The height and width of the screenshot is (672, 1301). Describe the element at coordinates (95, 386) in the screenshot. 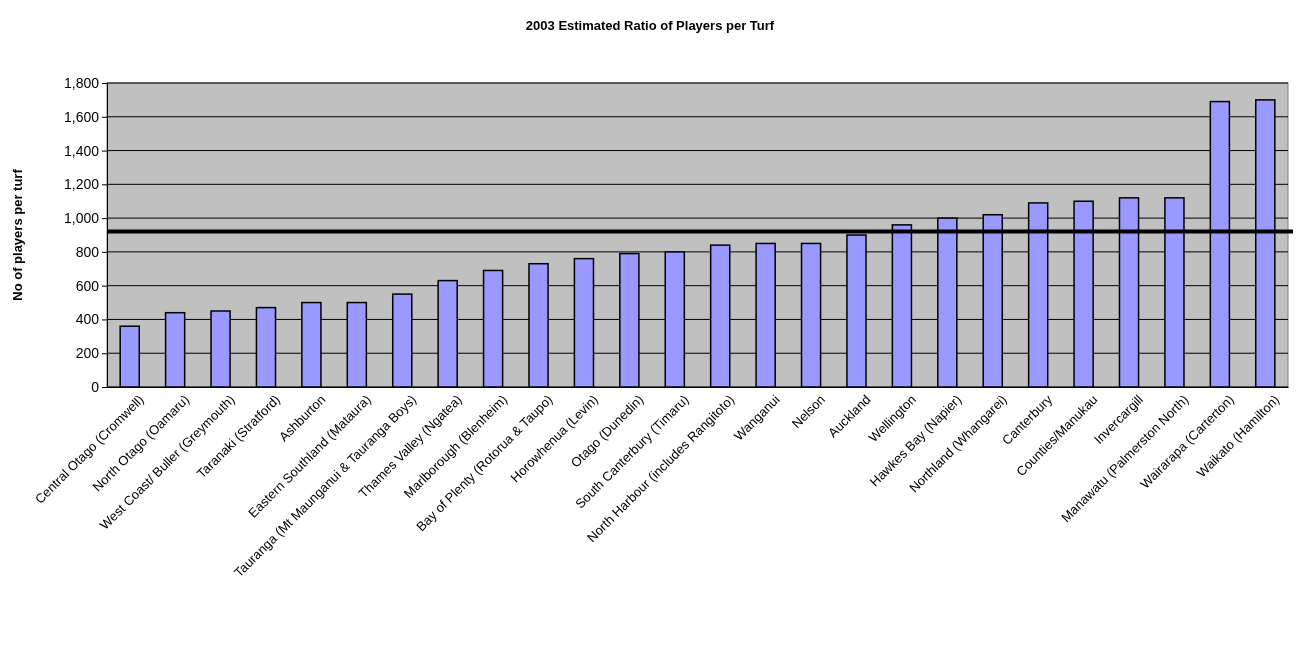

I see `y-tick-label: 0` at that location.